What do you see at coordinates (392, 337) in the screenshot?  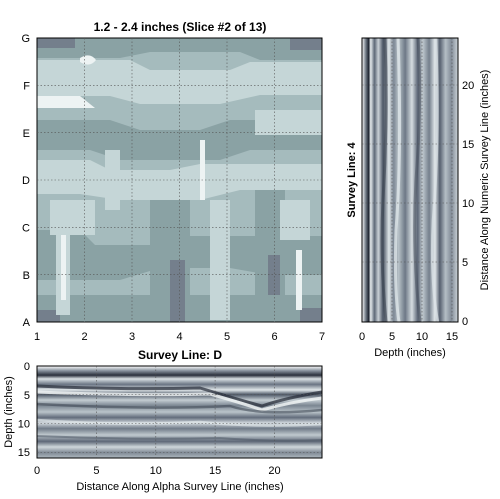 I see `right-x-tick-5: 5` at bounding box center [392, 337].